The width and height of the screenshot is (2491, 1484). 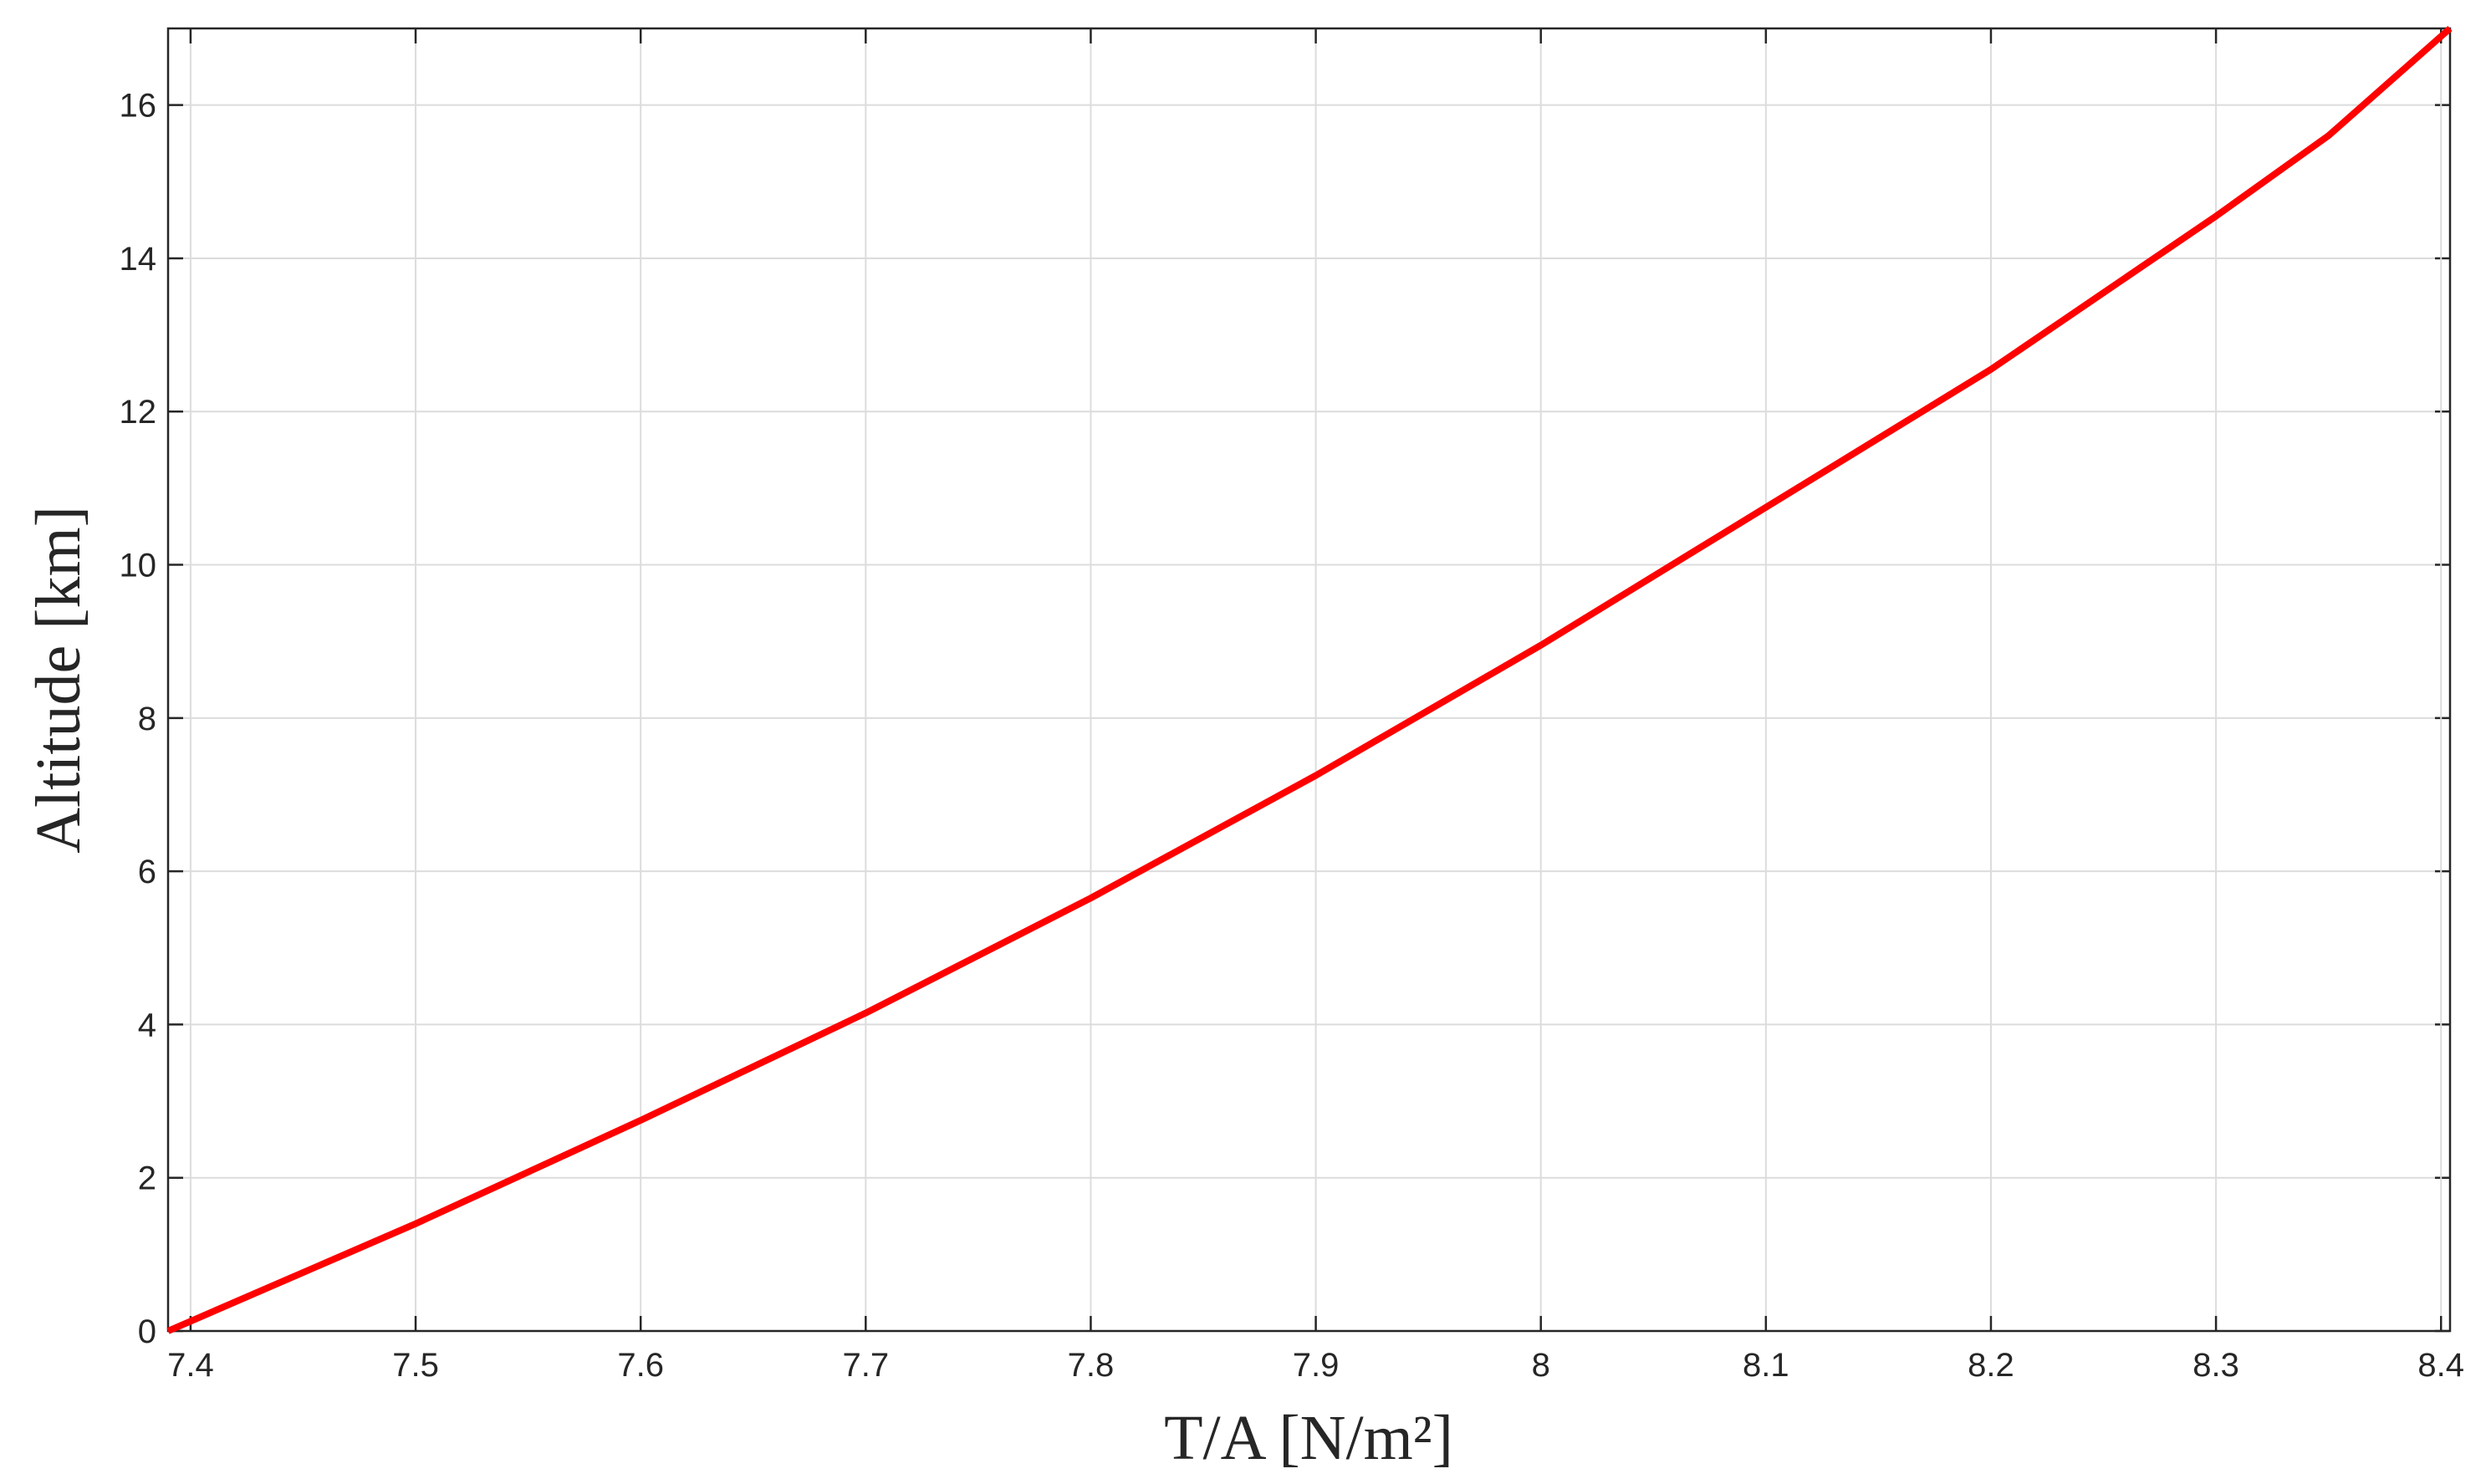 What do you see at coordinates (1308, 1438) in the screenshot?
I see `x-axis-label: T/A [N/m²]` at bounding box center [1308, 1438].